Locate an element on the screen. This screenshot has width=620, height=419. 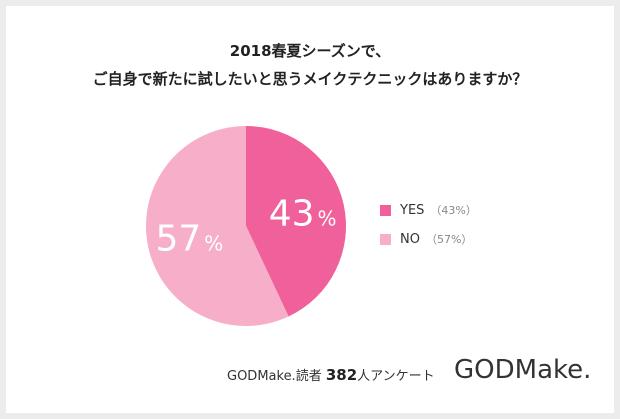
survey-note: GODMake.読者 382人アンケート is located at coordinates (331, 374).